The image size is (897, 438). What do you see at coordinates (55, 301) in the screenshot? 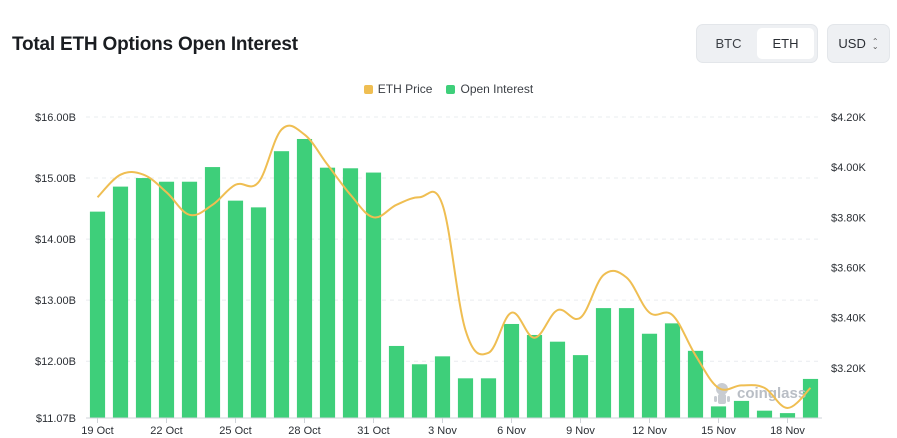
I see `left-axis-tick-label: $13.00B` at bounding box center [55, 301].